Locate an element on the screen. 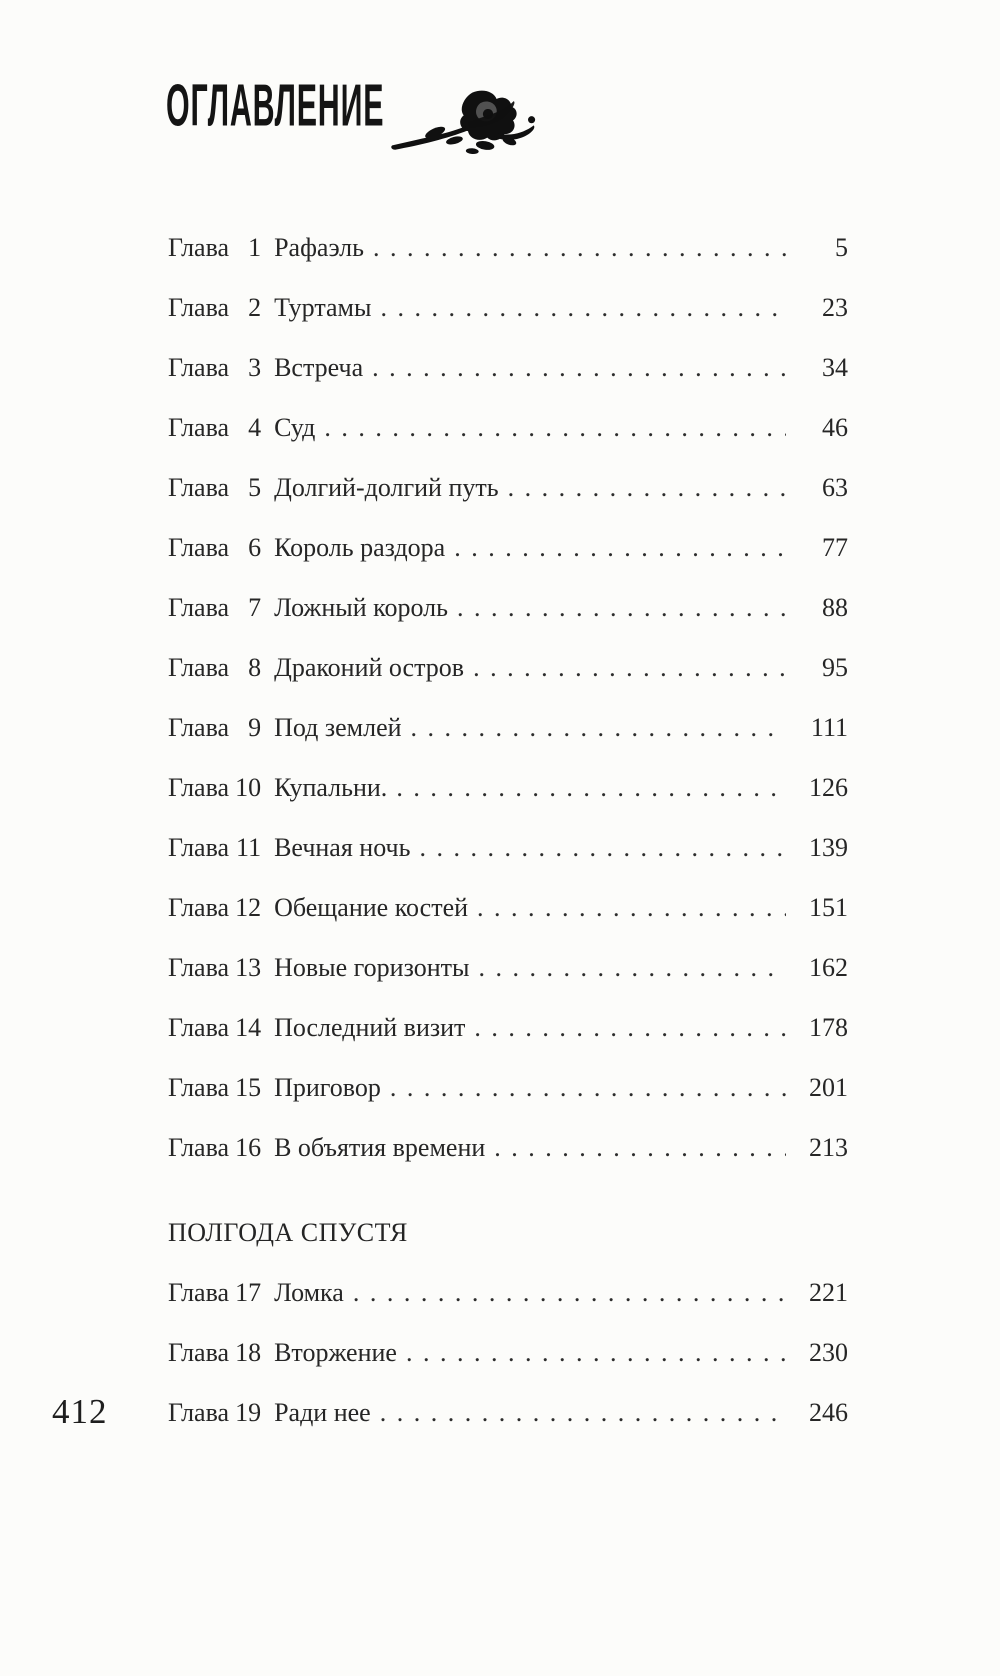 This screenshot has width=1000, height=1676. toc-entry: Глава 1 Рафаэль 5 is located at coordinates (508, 248).